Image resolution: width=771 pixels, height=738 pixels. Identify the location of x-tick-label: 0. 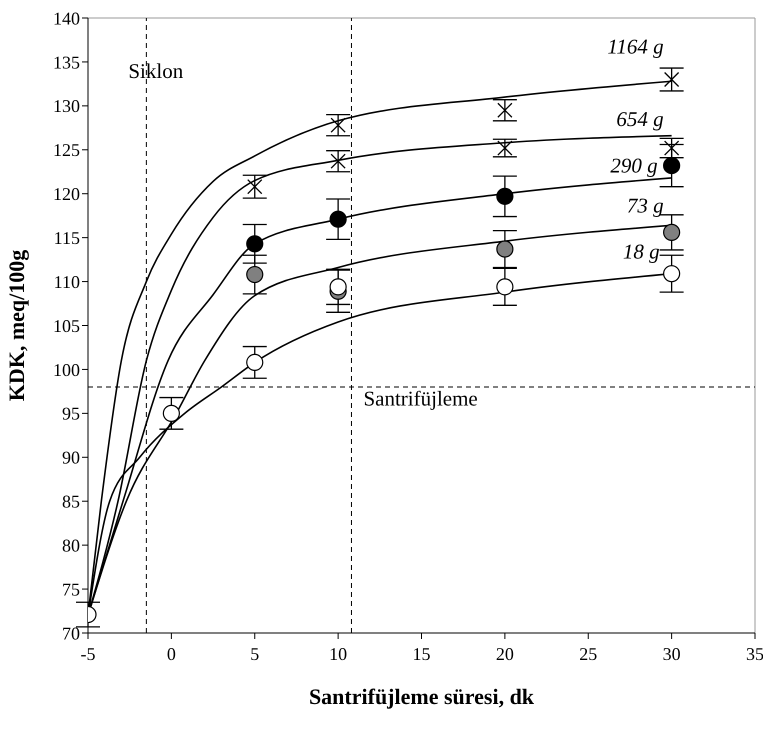
(171, 654).